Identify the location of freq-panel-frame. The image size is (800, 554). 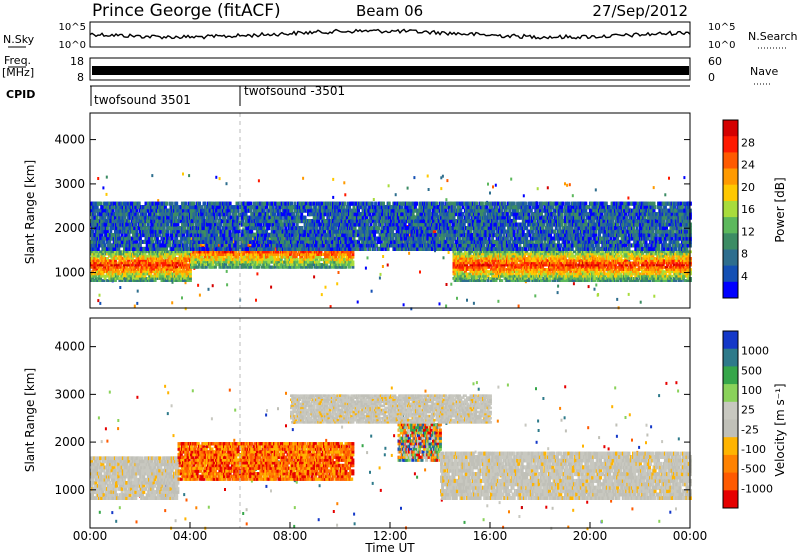
(390, 69).